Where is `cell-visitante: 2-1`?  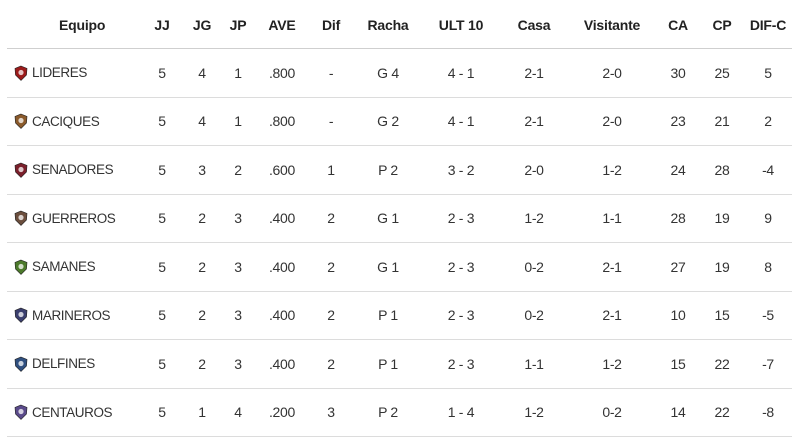
cell-visitante: 2-1 is located at coordinates (612, 315).